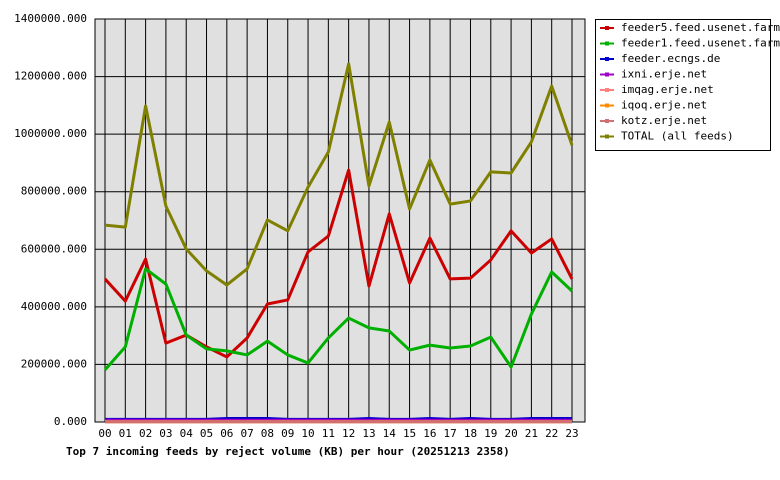 The width and height of the screenshot is (780, 480). I want to click on series-line, so click(338, 319).